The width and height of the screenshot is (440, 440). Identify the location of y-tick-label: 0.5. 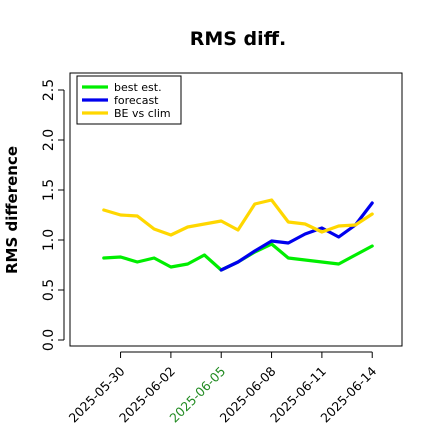
(49, 290).